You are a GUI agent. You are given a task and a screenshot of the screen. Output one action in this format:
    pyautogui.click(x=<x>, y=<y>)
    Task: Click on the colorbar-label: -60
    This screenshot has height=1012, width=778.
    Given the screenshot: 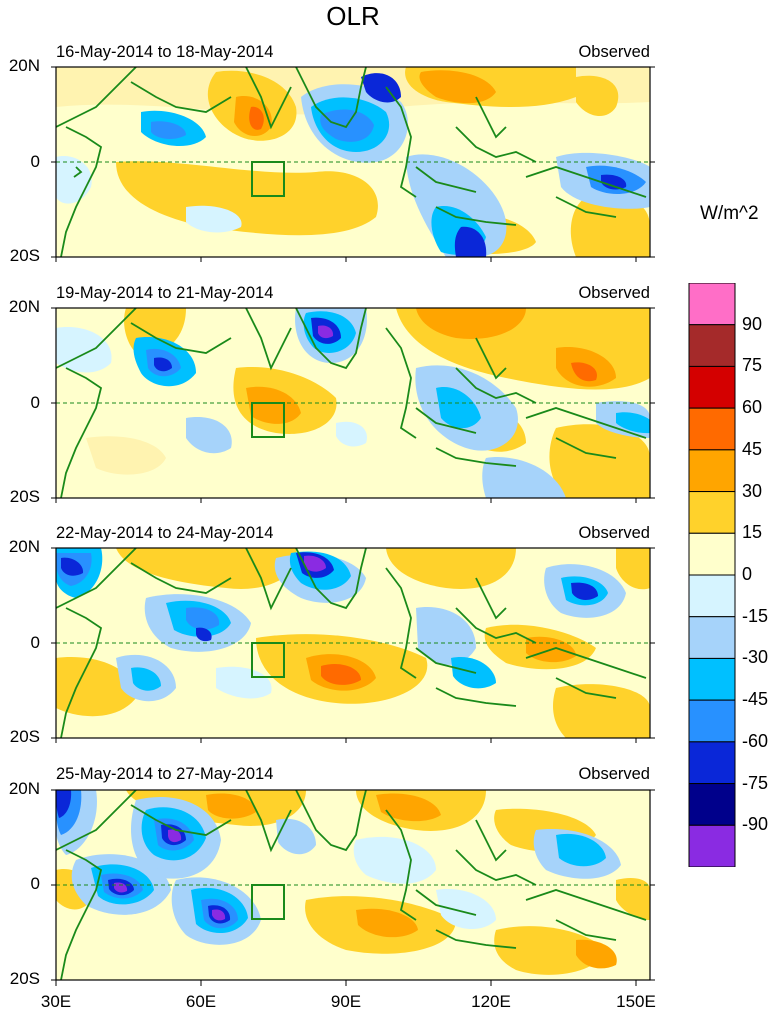 What is the action you would take?
    pyautogui.click(x=755, y=740)
    